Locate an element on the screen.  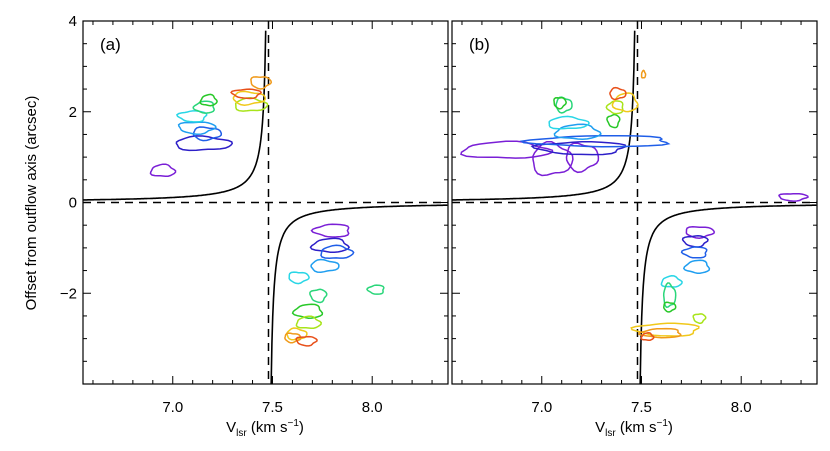
x-title-a-close: ) is located at coordinates (301, 427).